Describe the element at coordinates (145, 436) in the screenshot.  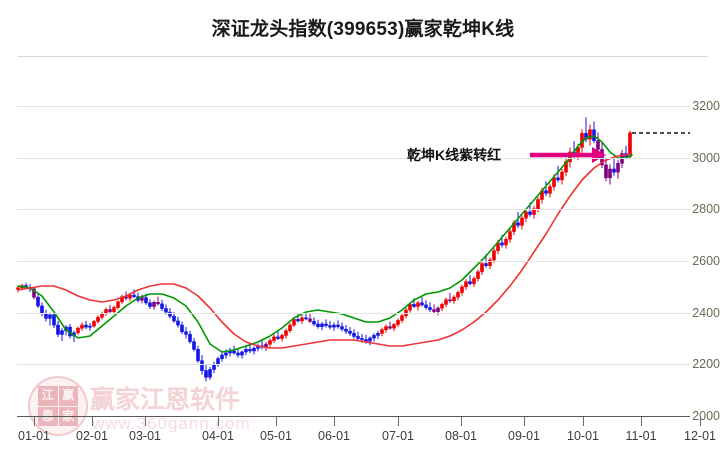
I see `x-axis-label-03-01: 03-01` at that location.